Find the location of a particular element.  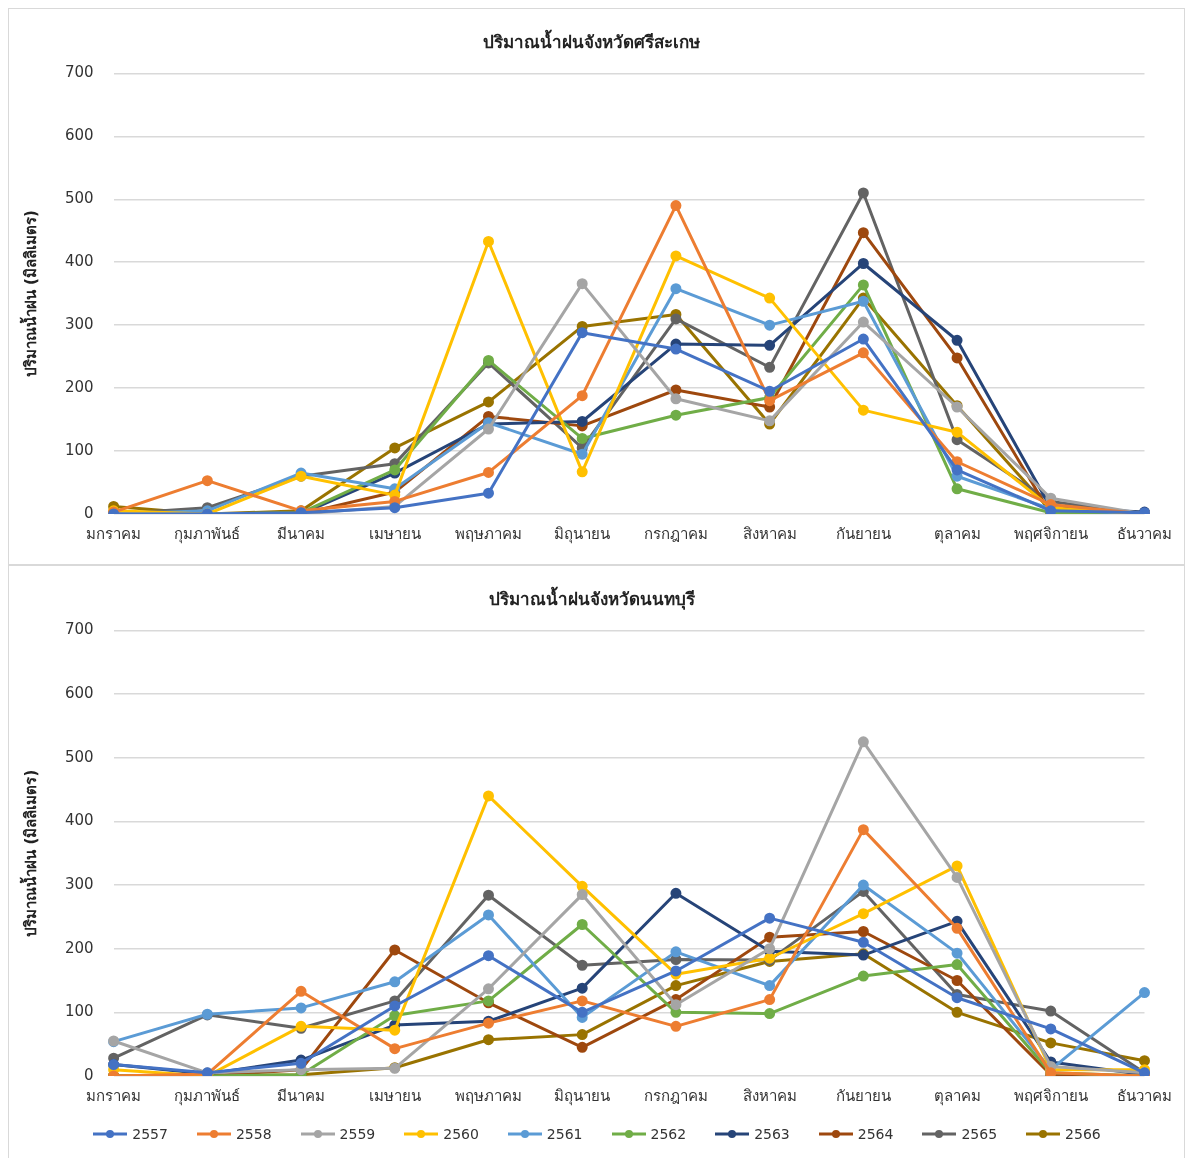

legend-label: 2563 is located at coordinates (772, 1134).